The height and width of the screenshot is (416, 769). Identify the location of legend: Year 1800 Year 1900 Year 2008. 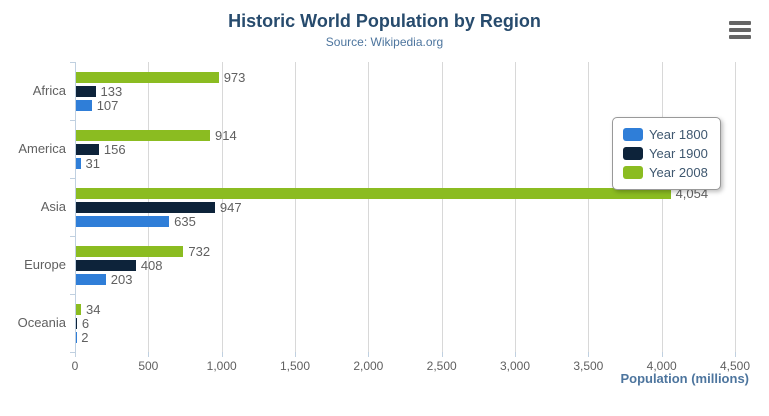
(666, 153).